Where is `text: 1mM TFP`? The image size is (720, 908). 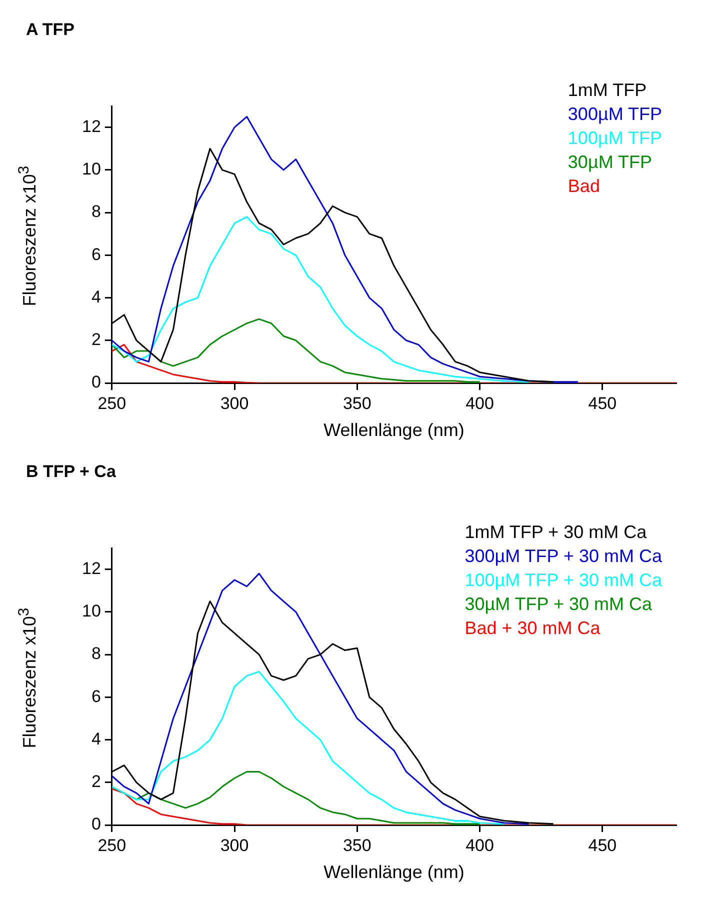
text: 1mM TFP is located at coordinates (608, 90).